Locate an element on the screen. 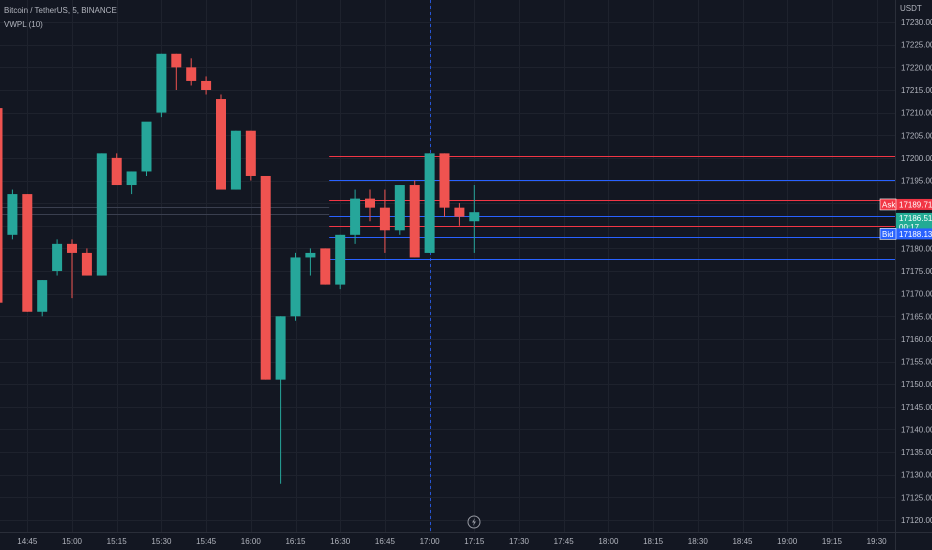 Image resolution: width=932 pixels, height=550 pixels. last-price-box is located at coordinates (914, 222).